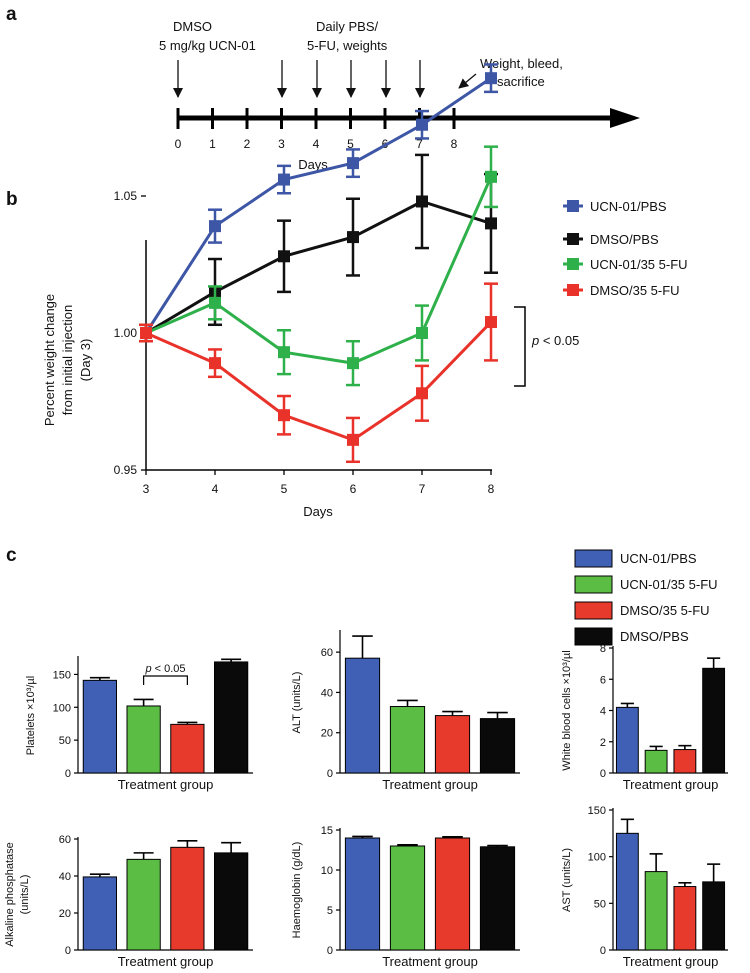 This screenshot has height=973, width=750. What do you see at coordinates (573, 290) in the screenshot?
I see `b-legend-marker` at bounding box center [573, 290].